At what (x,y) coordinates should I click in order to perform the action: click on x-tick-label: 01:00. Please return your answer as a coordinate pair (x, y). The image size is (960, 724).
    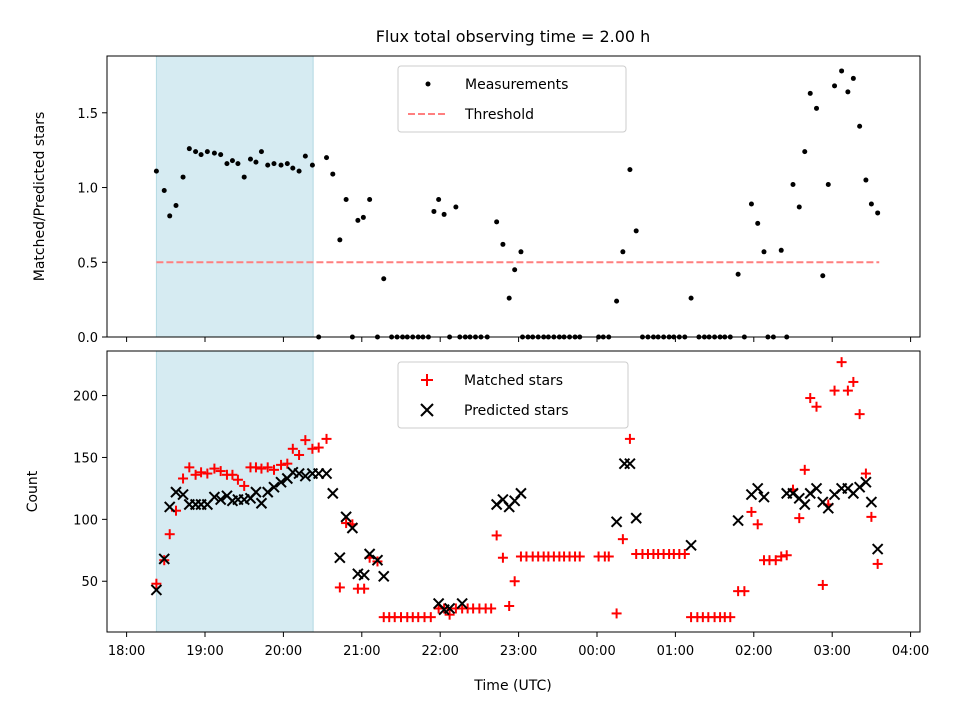
    Looking at the image, I should click on (675, 651).